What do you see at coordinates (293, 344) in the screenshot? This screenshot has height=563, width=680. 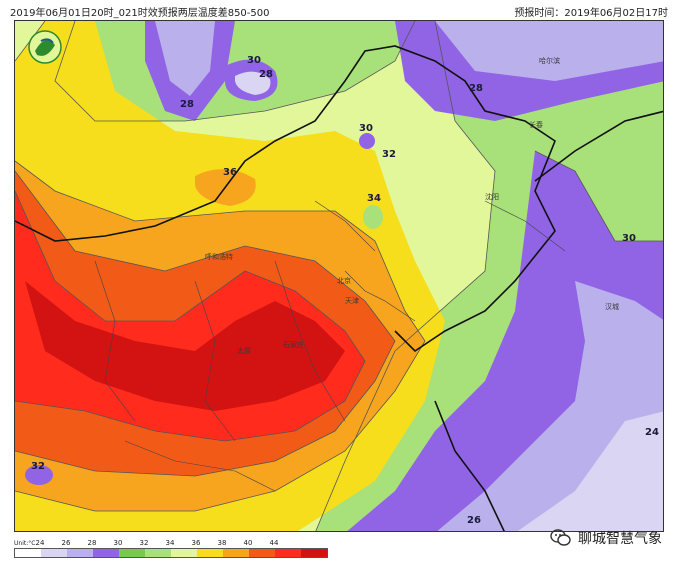 I see `city-label: 石家庄` at bounding box center [293, 344].